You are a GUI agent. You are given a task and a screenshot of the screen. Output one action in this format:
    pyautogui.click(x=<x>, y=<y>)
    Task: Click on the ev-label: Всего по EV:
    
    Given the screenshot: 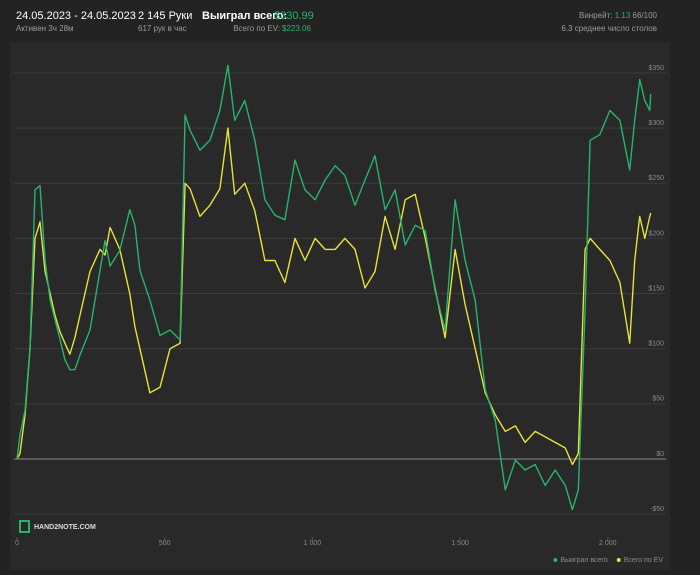 What is the action you would take?
    pyautogui.click(x=256, y=28)
    